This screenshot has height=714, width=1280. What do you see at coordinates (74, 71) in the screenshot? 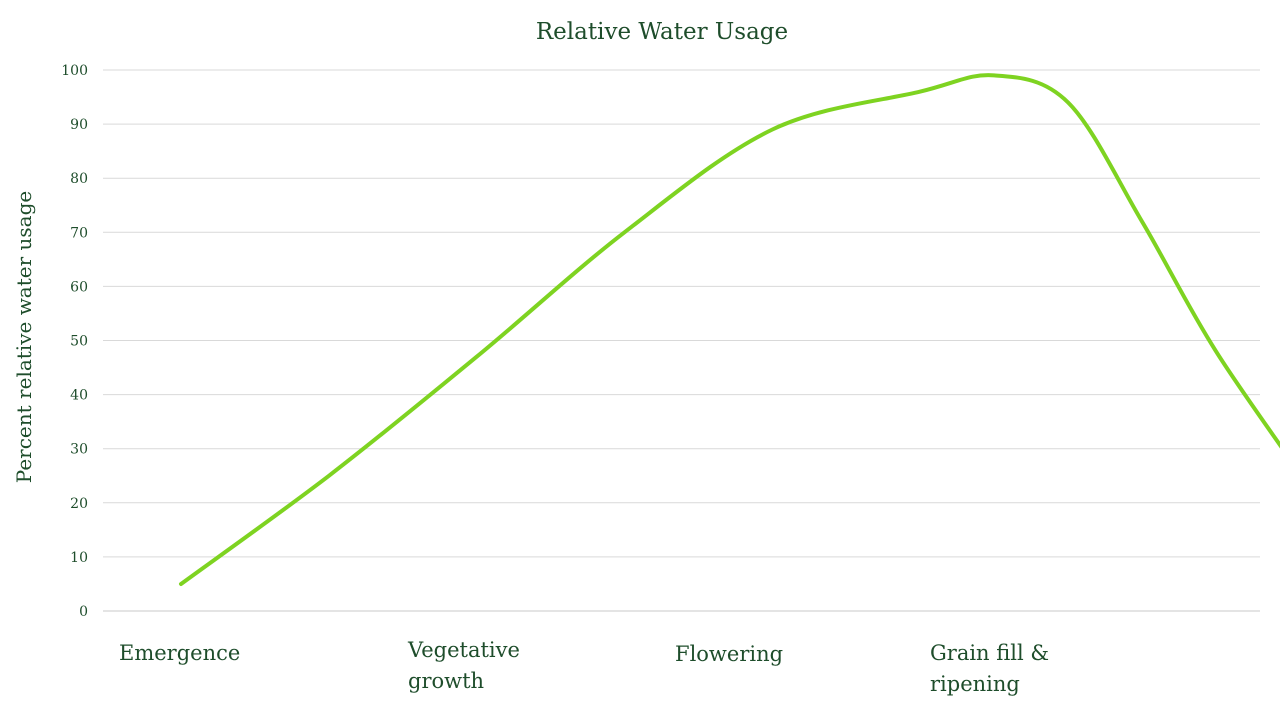
I see `y-tick-label: 100` at bounding box center [74, 71].